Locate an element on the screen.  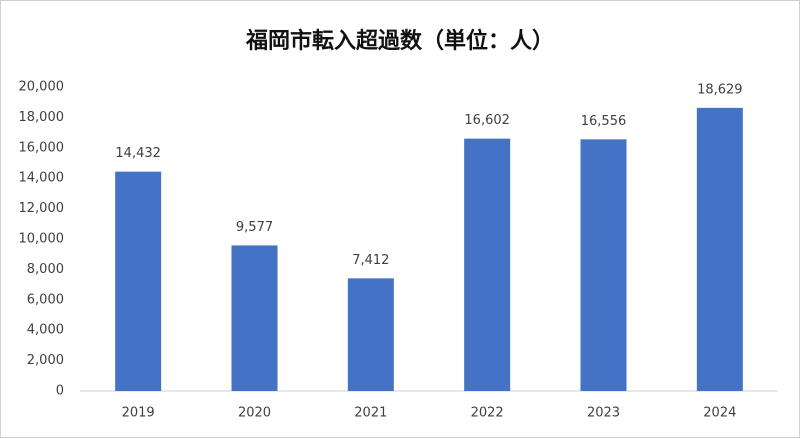
y-tick-label: 20,000 is located at coordinates (42, 87).